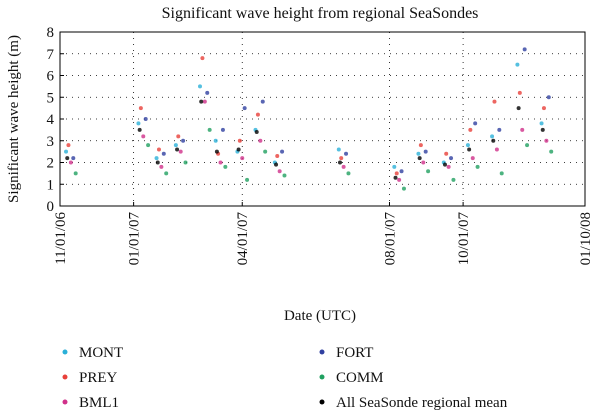 The image size is (595, 417). What do you see at coordinates (101, 353) in the screenshot?
I see `legend-label: MONT` at bounding box center [101, 353].